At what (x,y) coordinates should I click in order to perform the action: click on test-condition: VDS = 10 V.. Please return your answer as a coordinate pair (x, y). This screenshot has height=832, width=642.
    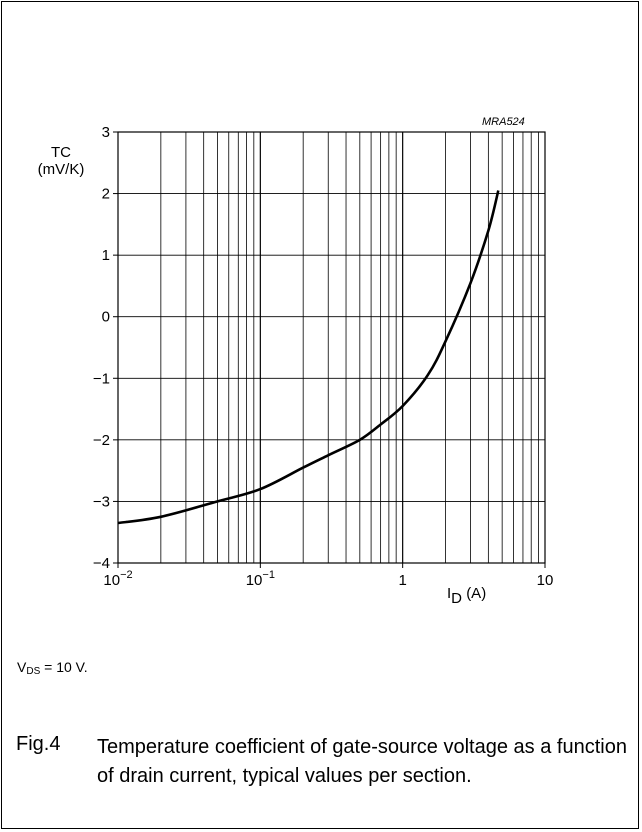
    Looking at the image, I should click on (52, 668).